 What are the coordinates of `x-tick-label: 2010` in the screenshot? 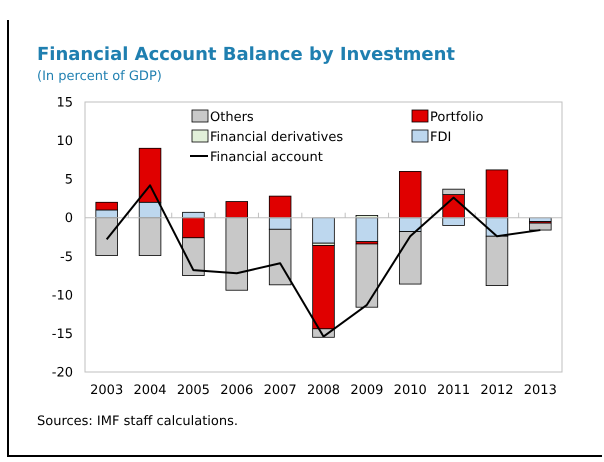 It's located at (410, 390).